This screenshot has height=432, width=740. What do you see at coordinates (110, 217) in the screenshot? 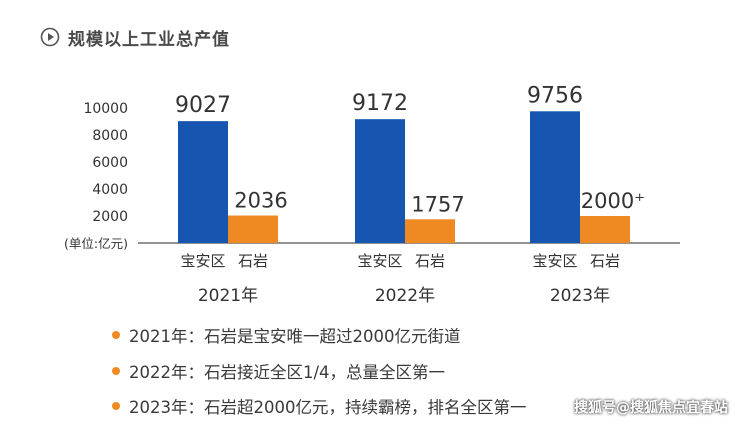
I see `y-tick-label: 2000` at bounding box center [110, 217].